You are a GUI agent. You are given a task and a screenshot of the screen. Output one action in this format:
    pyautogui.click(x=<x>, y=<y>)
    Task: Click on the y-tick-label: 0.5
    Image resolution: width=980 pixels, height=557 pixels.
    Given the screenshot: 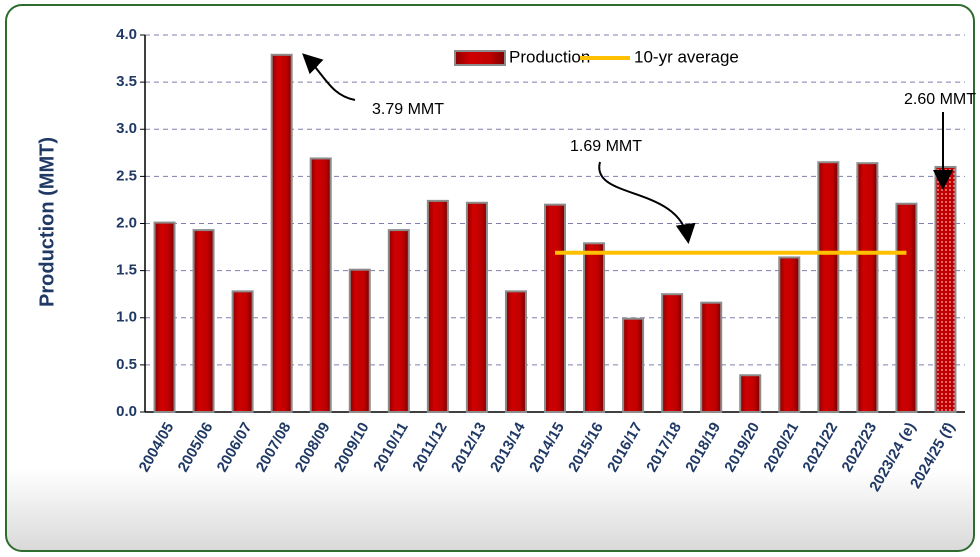 What is the action you would take?
    pyautogui.click(x=126, y=364)
    